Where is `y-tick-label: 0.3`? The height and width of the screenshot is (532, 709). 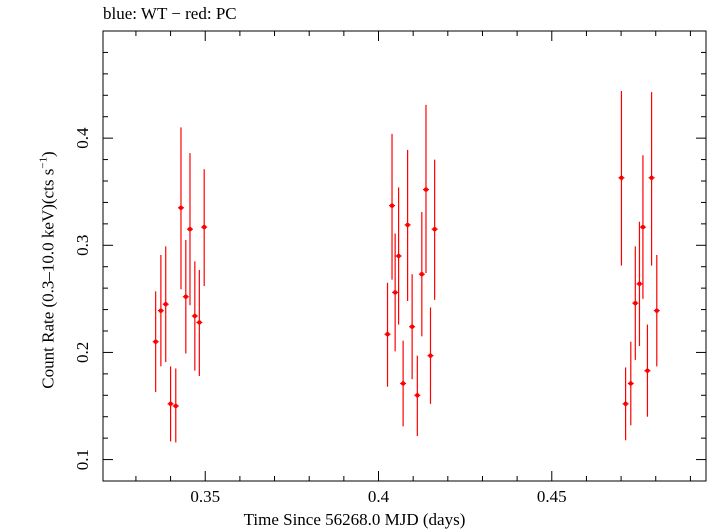 y-tick-label: 0.3 is located at coordinates (82, 245).